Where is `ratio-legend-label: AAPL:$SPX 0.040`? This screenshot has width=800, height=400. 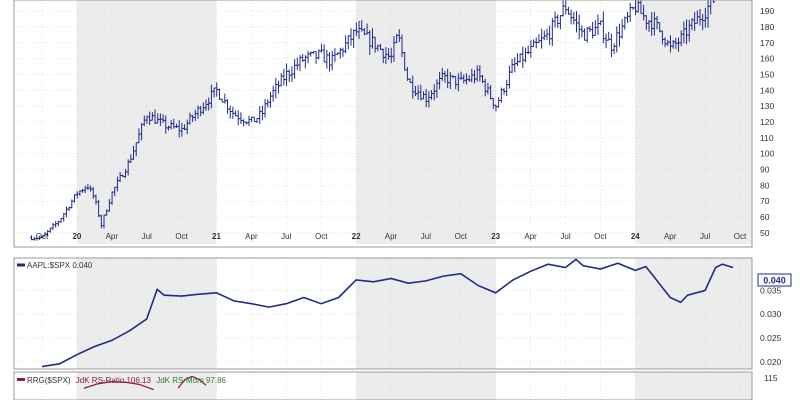
ratio-legend-label: AAPL:$SPX 0.040 is located at coordinates (60, 265).